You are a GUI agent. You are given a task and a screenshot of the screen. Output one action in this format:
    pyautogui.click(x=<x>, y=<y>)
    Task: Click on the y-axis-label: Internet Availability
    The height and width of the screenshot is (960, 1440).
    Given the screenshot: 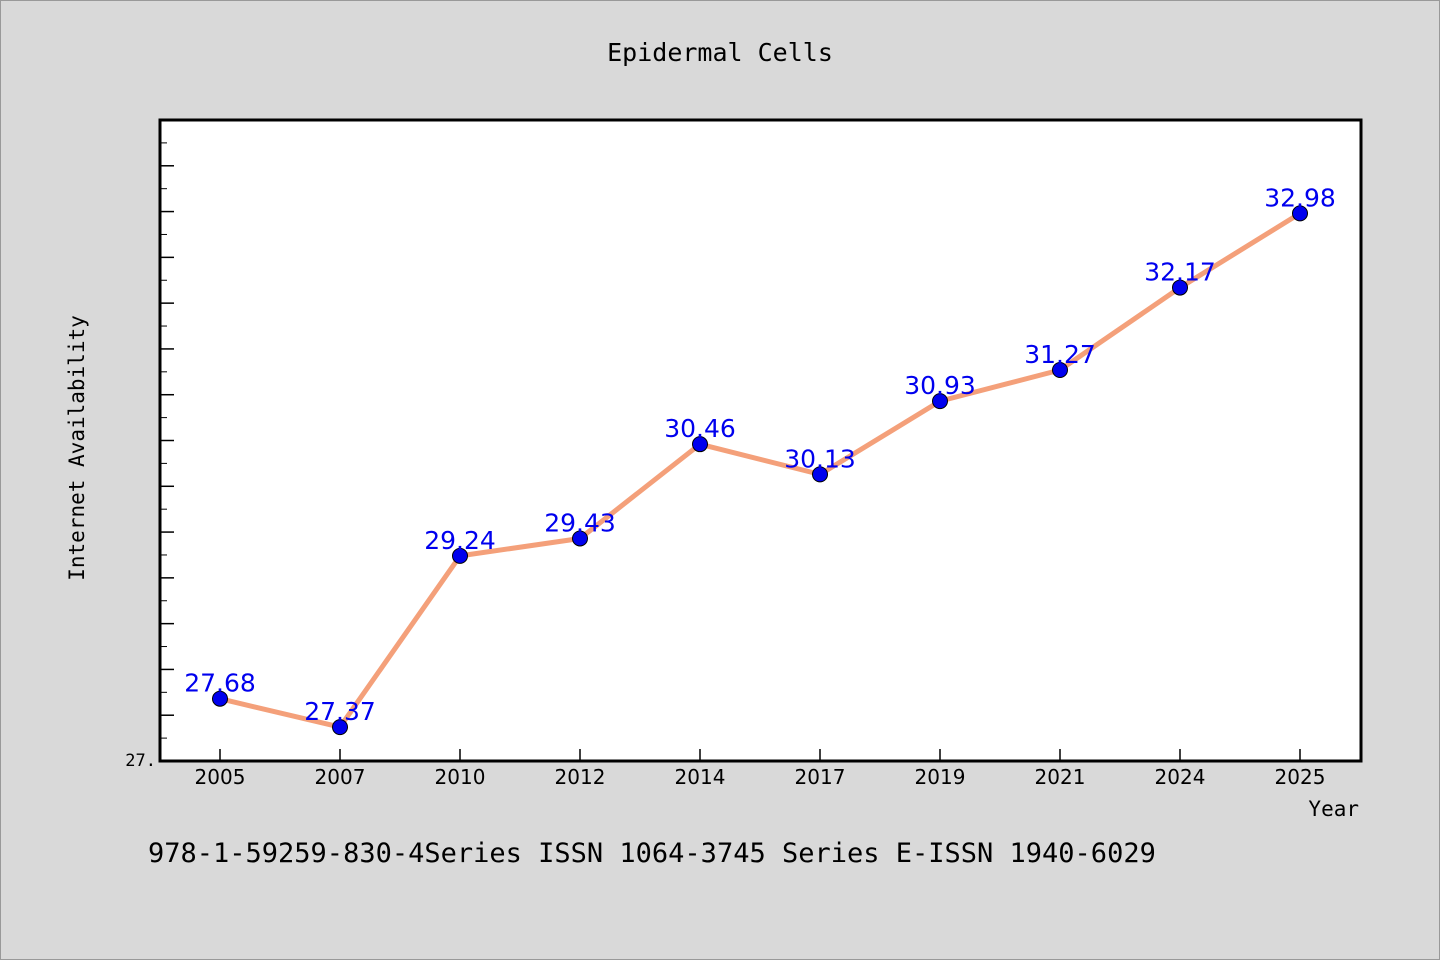 What is the action you would take?
    pyautogui.click(x=77, y=448)
    